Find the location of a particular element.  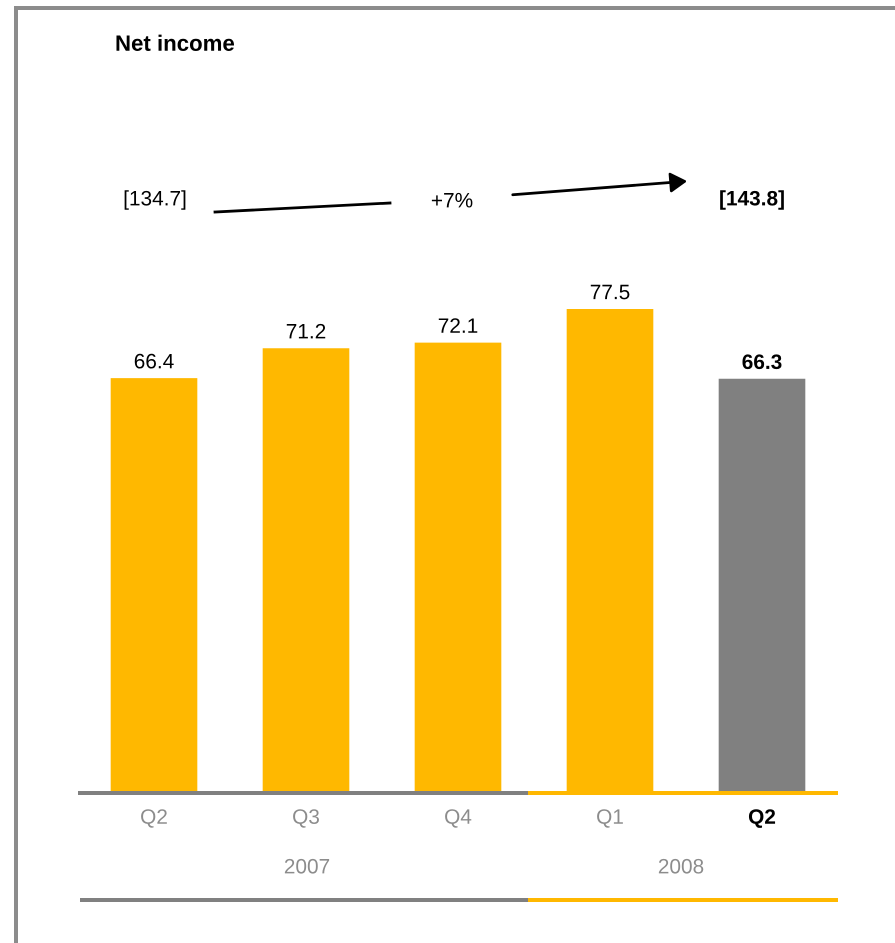

data-label: 72.1 is located at coordinates (458, 325).